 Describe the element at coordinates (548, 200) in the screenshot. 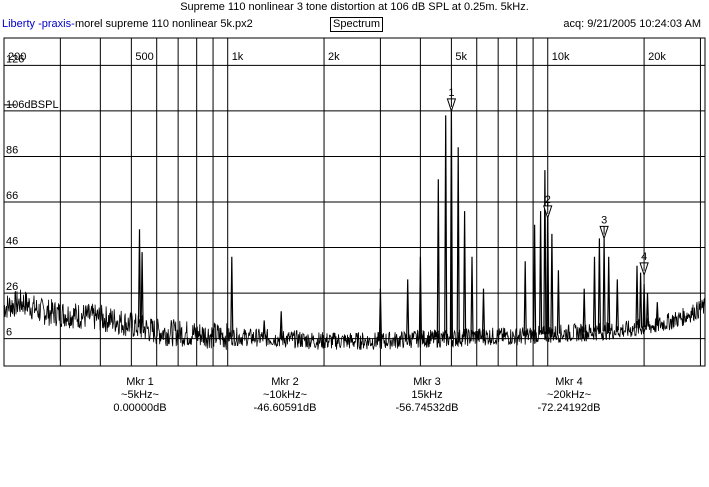

I see `marker-number: 2` at that location.